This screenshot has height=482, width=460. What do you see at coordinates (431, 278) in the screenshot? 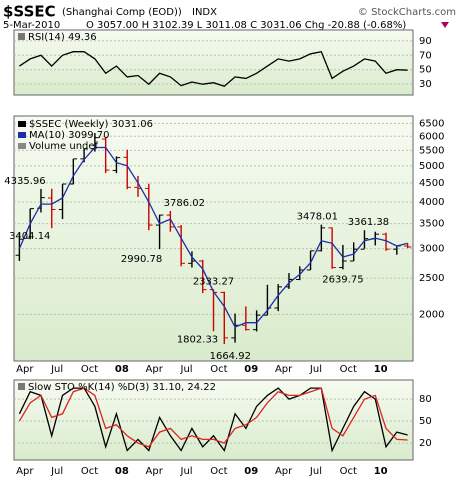
I see `y-tick-label: 2500` at bounding box center [431, 278].